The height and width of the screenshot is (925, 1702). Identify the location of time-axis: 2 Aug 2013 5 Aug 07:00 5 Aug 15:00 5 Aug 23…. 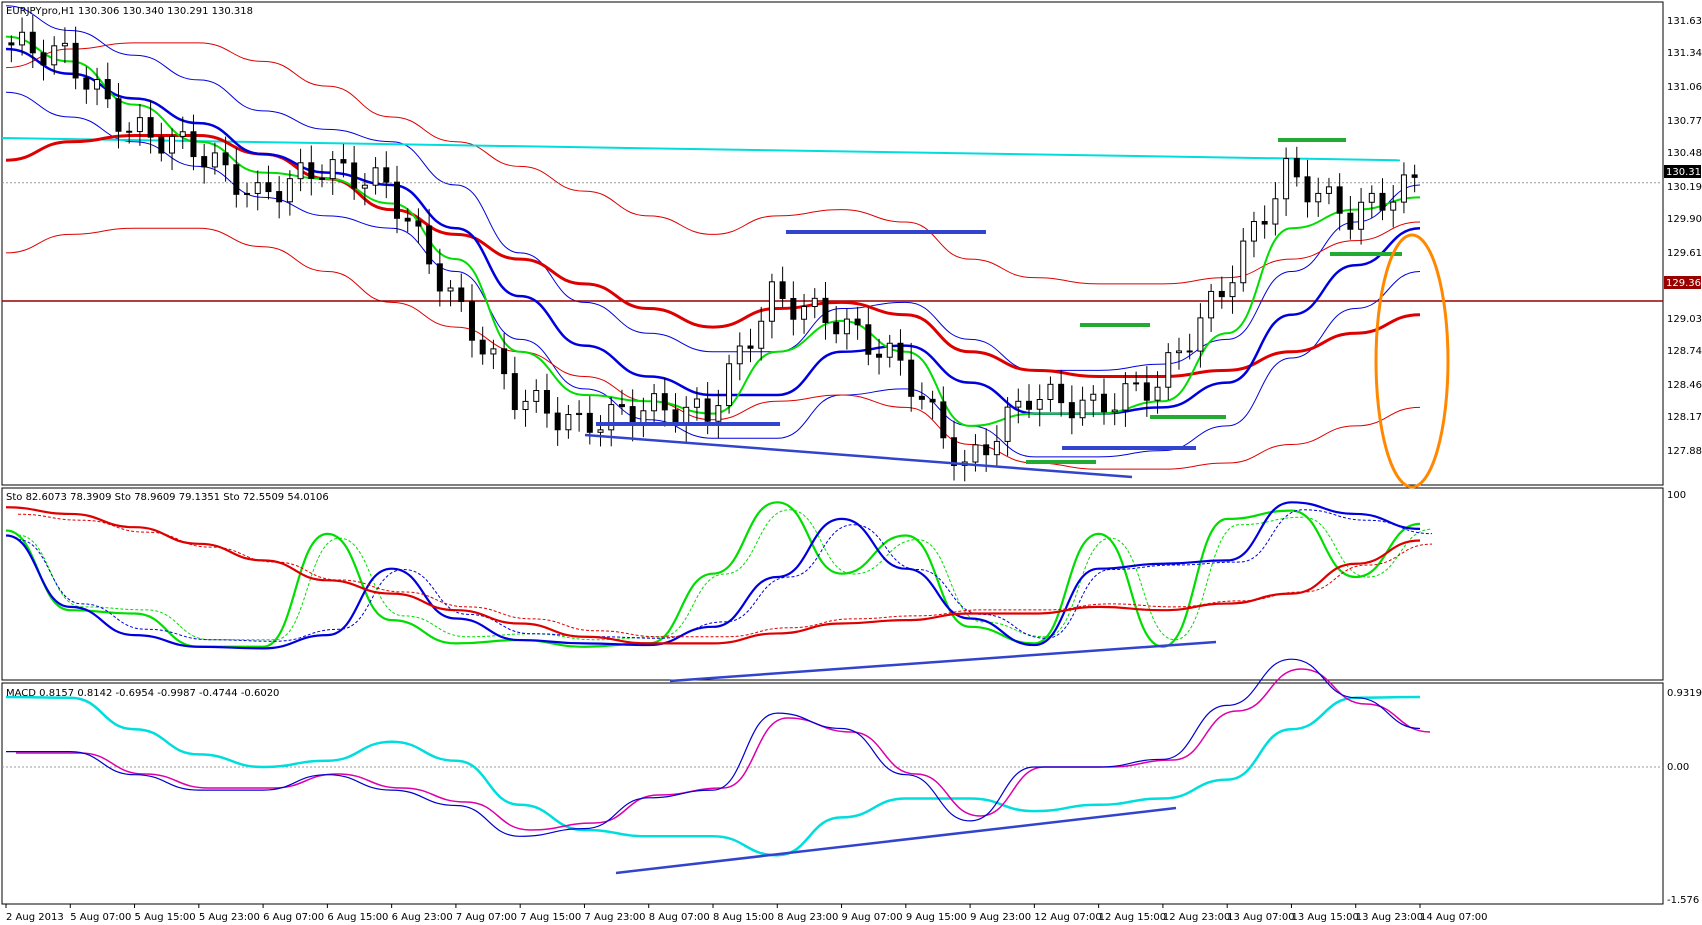
(746, 913).